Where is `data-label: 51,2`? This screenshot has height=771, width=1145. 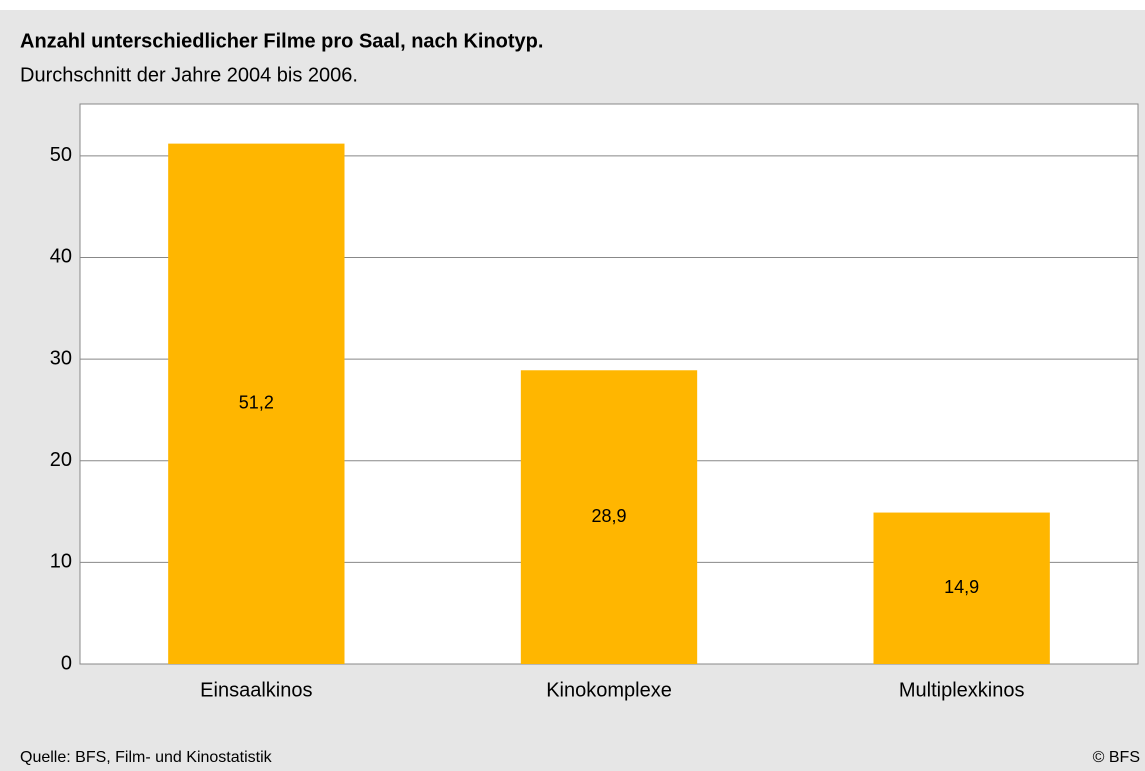 data-label: 51,2 is located at coordinates (256, 403).